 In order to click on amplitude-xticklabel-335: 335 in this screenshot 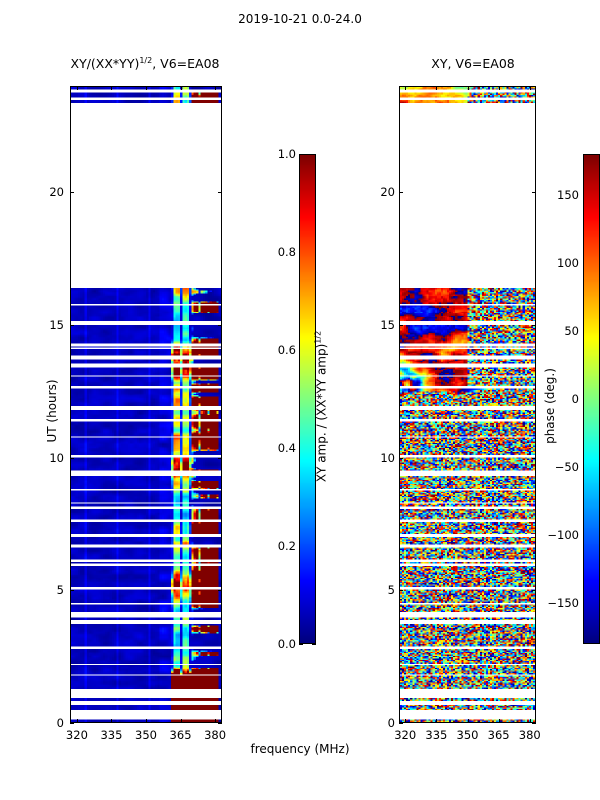, I will do `click(111, 735)`.